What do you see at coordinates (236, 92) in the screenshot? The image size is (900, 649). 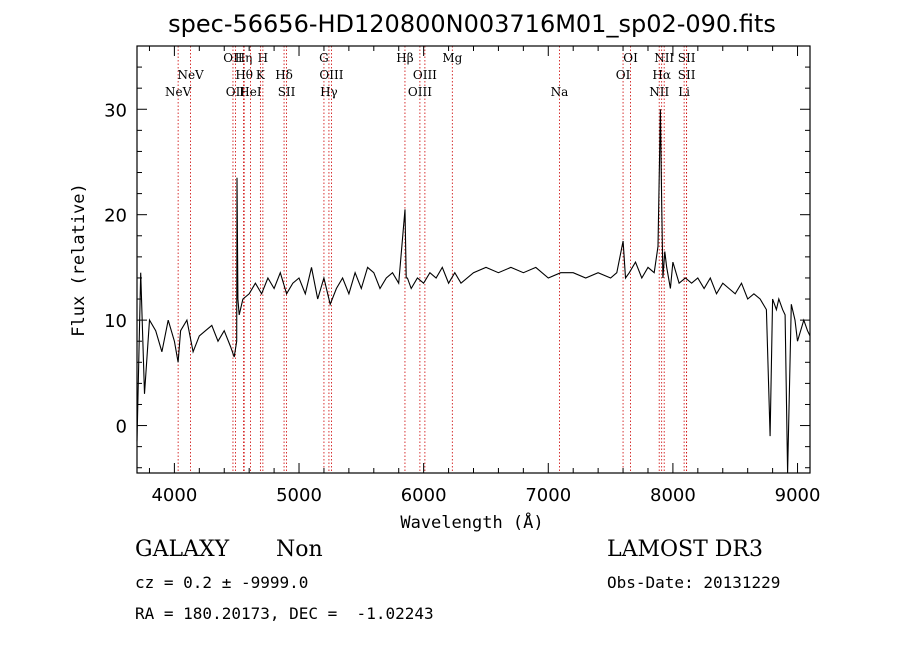 I see `line-label-3: OII` at bounding box center [236, 92].